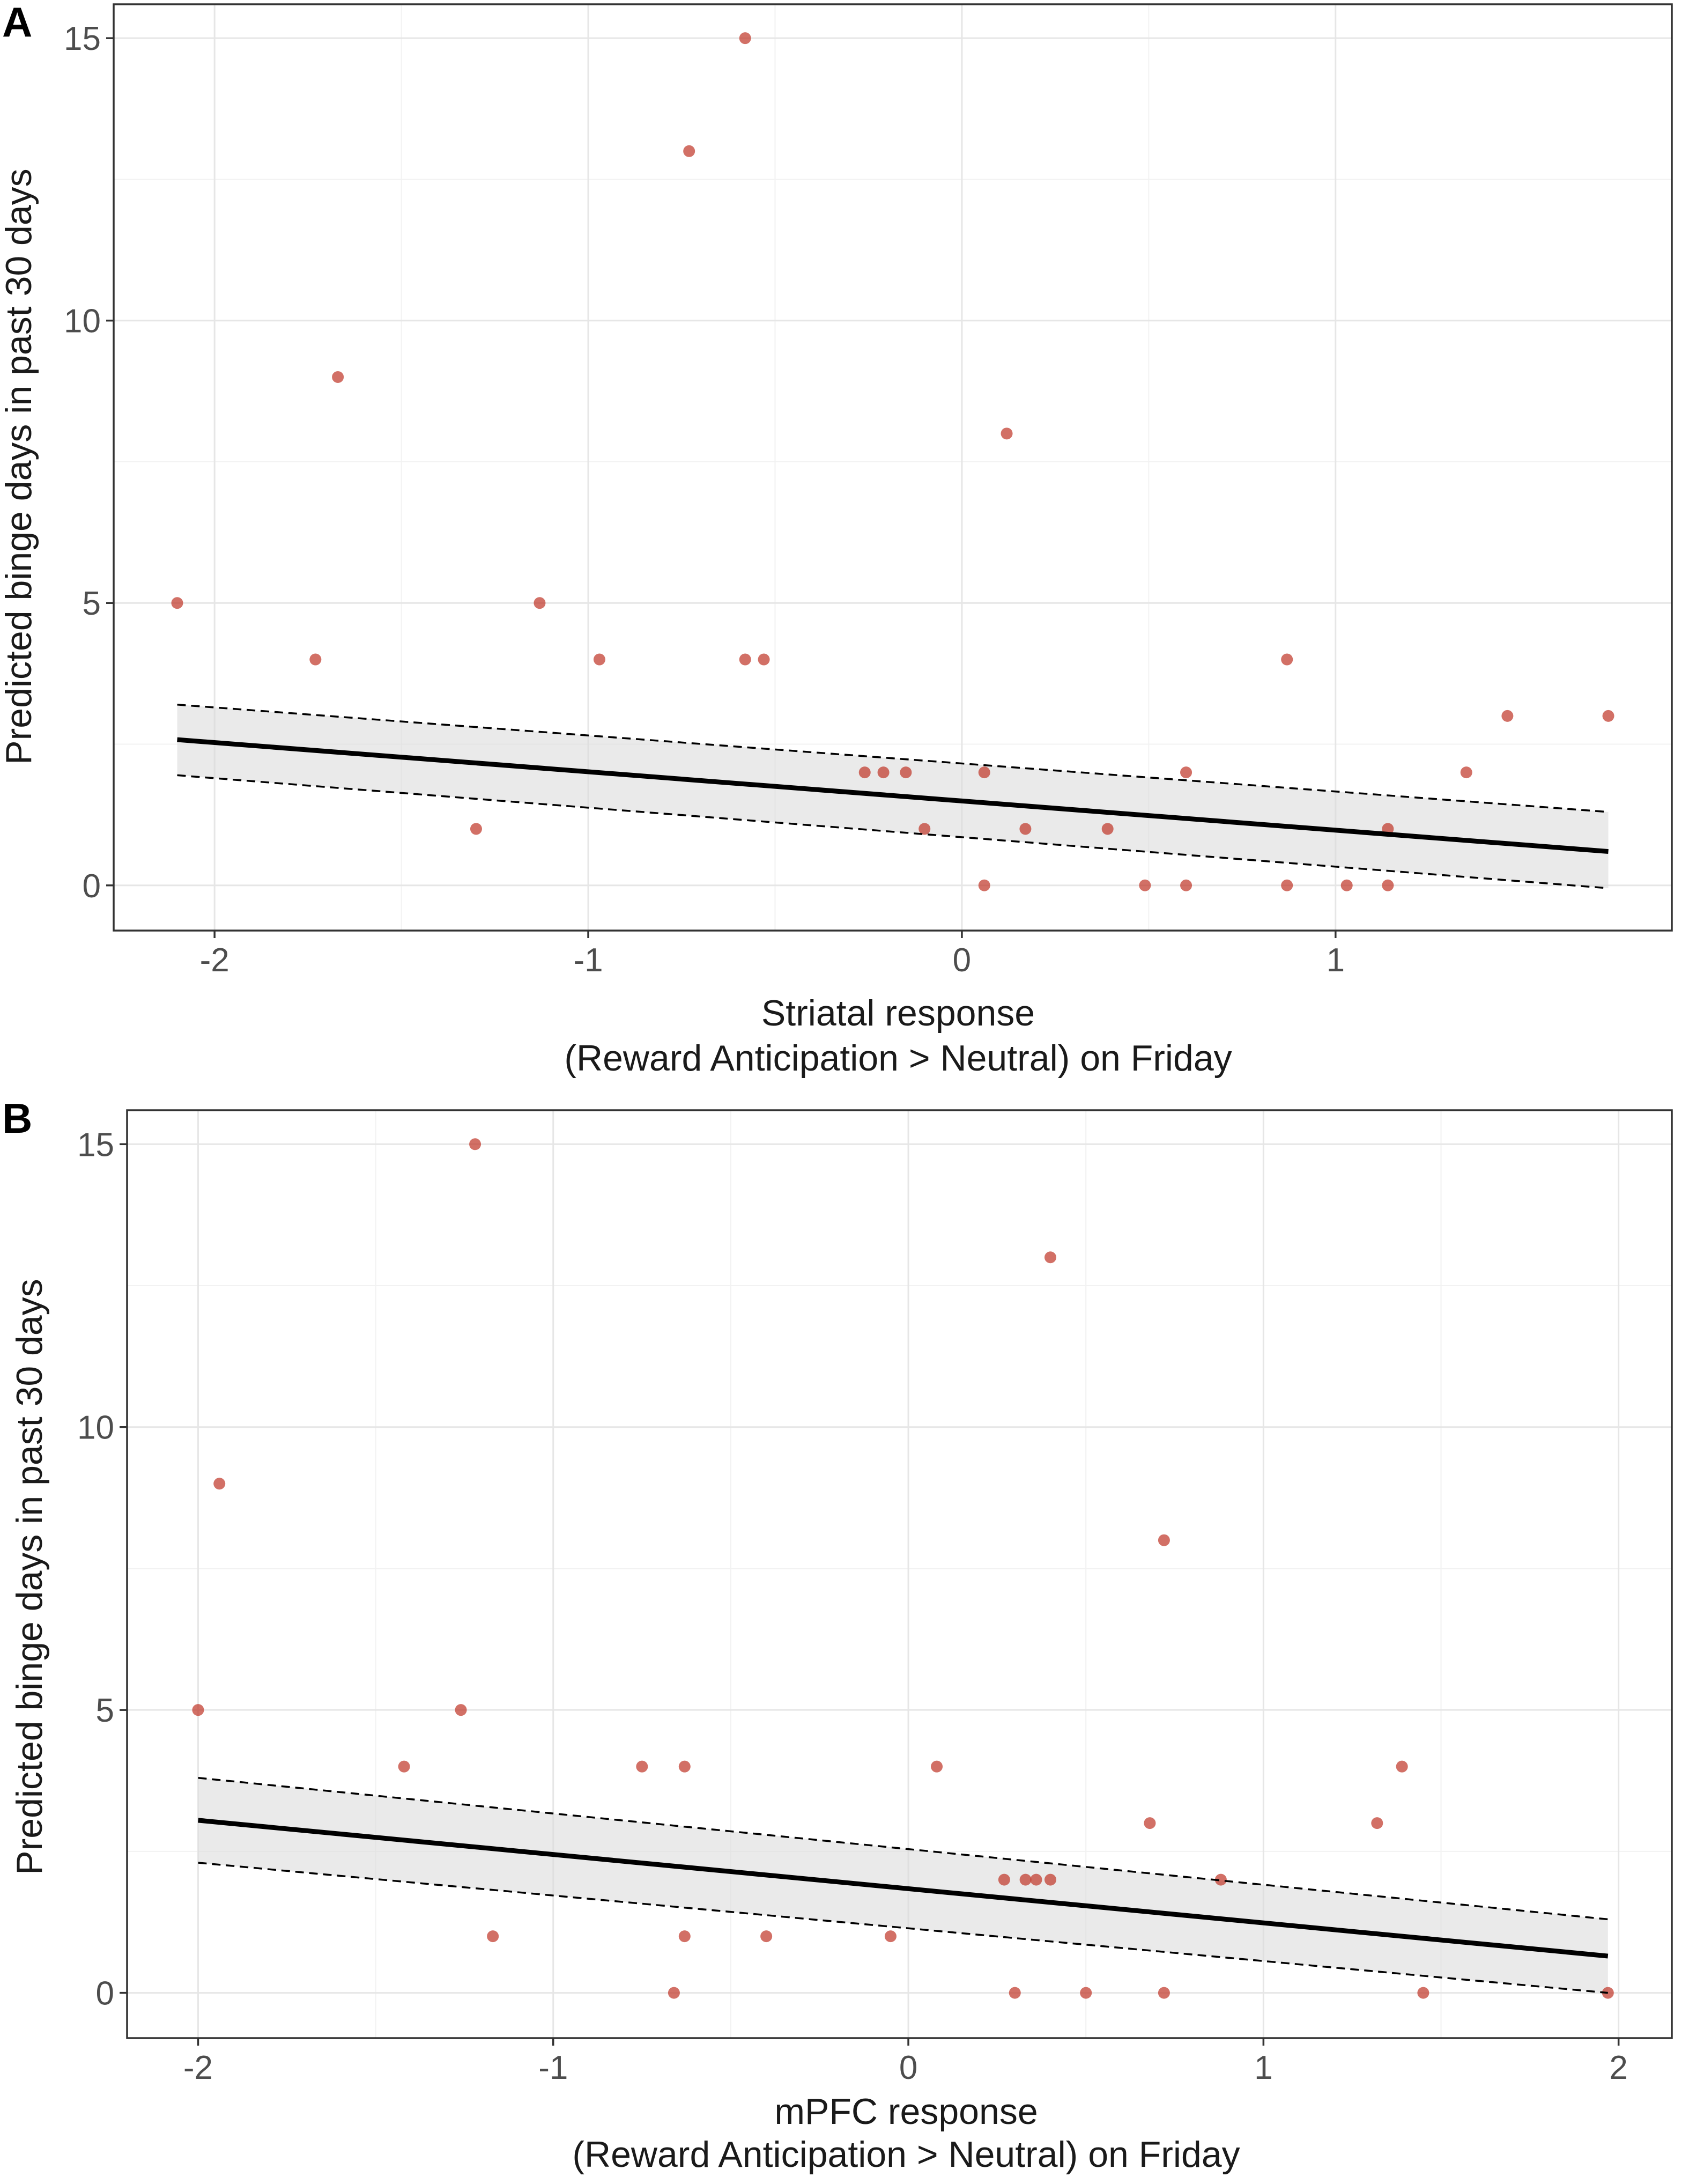 Image resolution: width=1689 pixels, height=2184 pixels. What do you see at coordinates (214, 960) in the screenshot?
I see `panel-a-x-tick-label: -2` at bounding box center [214, 960].